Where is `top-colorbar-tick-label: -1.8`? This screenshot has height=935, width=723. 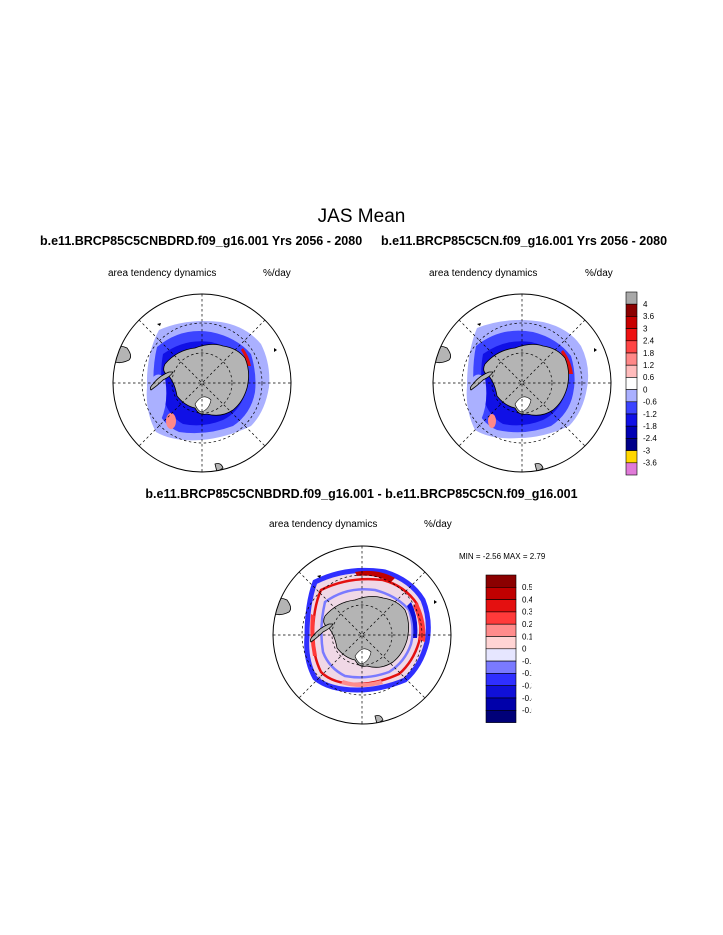 top-colorbar-tick-label: -1.8 is located at coordinates (650, 426).